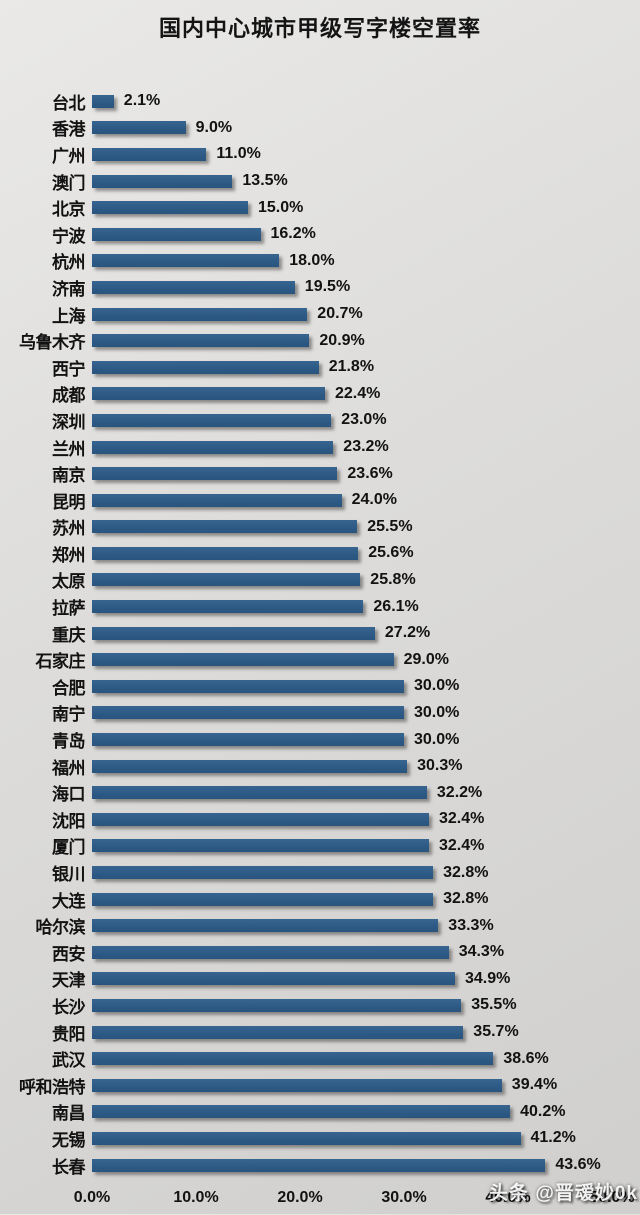 The width and height of the screenshot is (640, 1215). Describe the element at coordinates (366, 154) in the screenshot. I see `bar-track: 11.0%` at that location.